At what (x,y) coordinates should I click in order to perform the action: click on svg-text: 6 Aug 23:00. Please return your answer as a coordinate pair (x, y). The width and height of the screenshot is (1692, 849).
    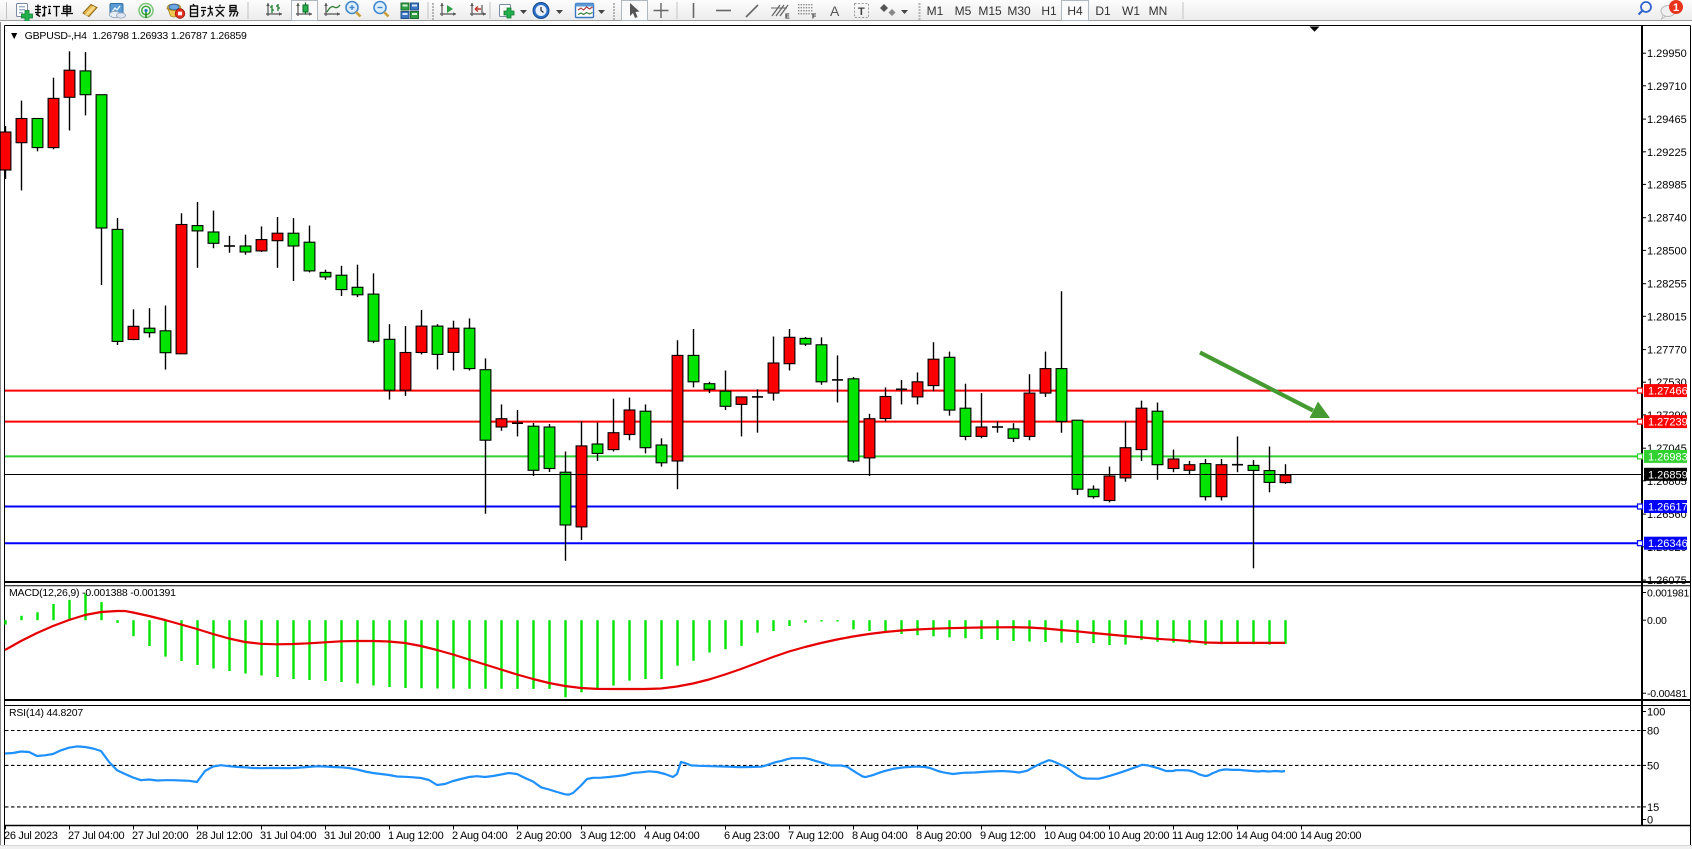
    Looking at the image, I should click on (752, 836).